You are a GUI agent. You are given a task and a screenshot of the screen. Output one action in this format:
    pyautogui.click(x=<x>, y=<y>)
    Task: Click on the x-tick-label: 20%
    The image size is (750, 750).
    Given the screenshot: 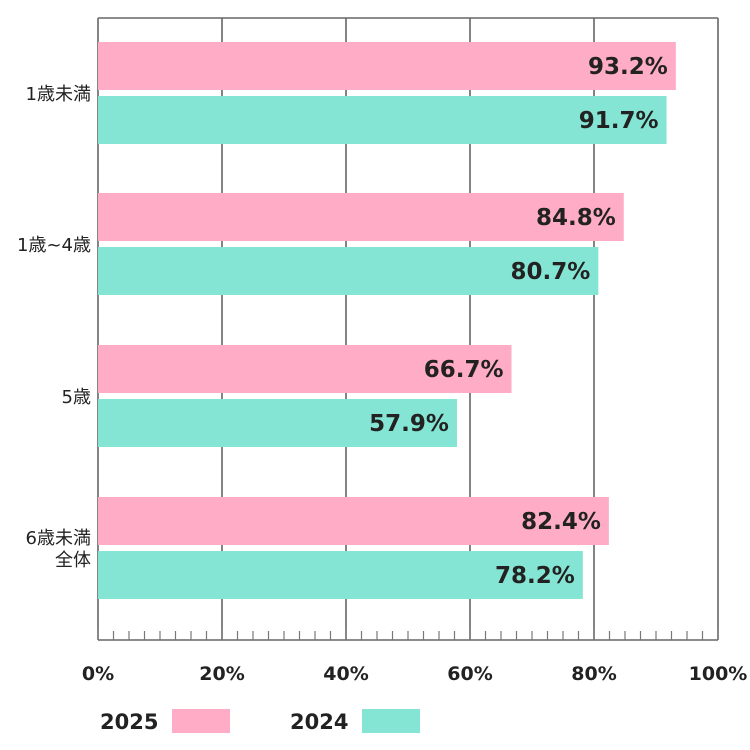 What is the action you would take?
    pyautogui.click(x=221, y=674)
    